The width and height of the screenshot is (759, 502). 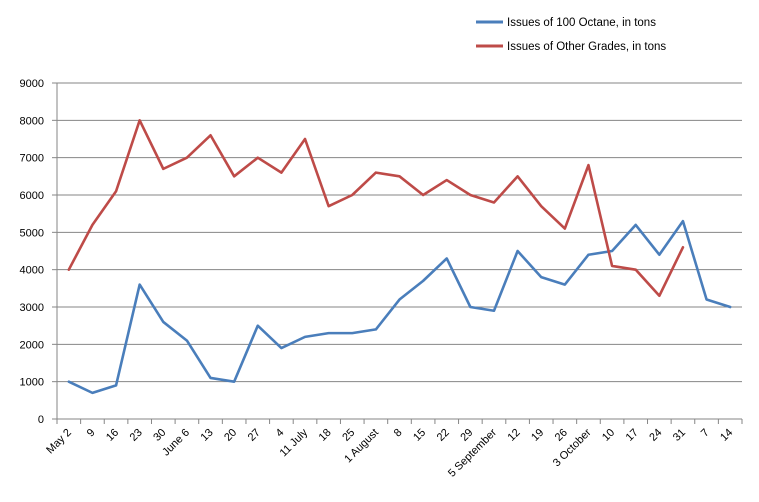 I want to click on x-tick-label: 13, so click(x=207, y=435).